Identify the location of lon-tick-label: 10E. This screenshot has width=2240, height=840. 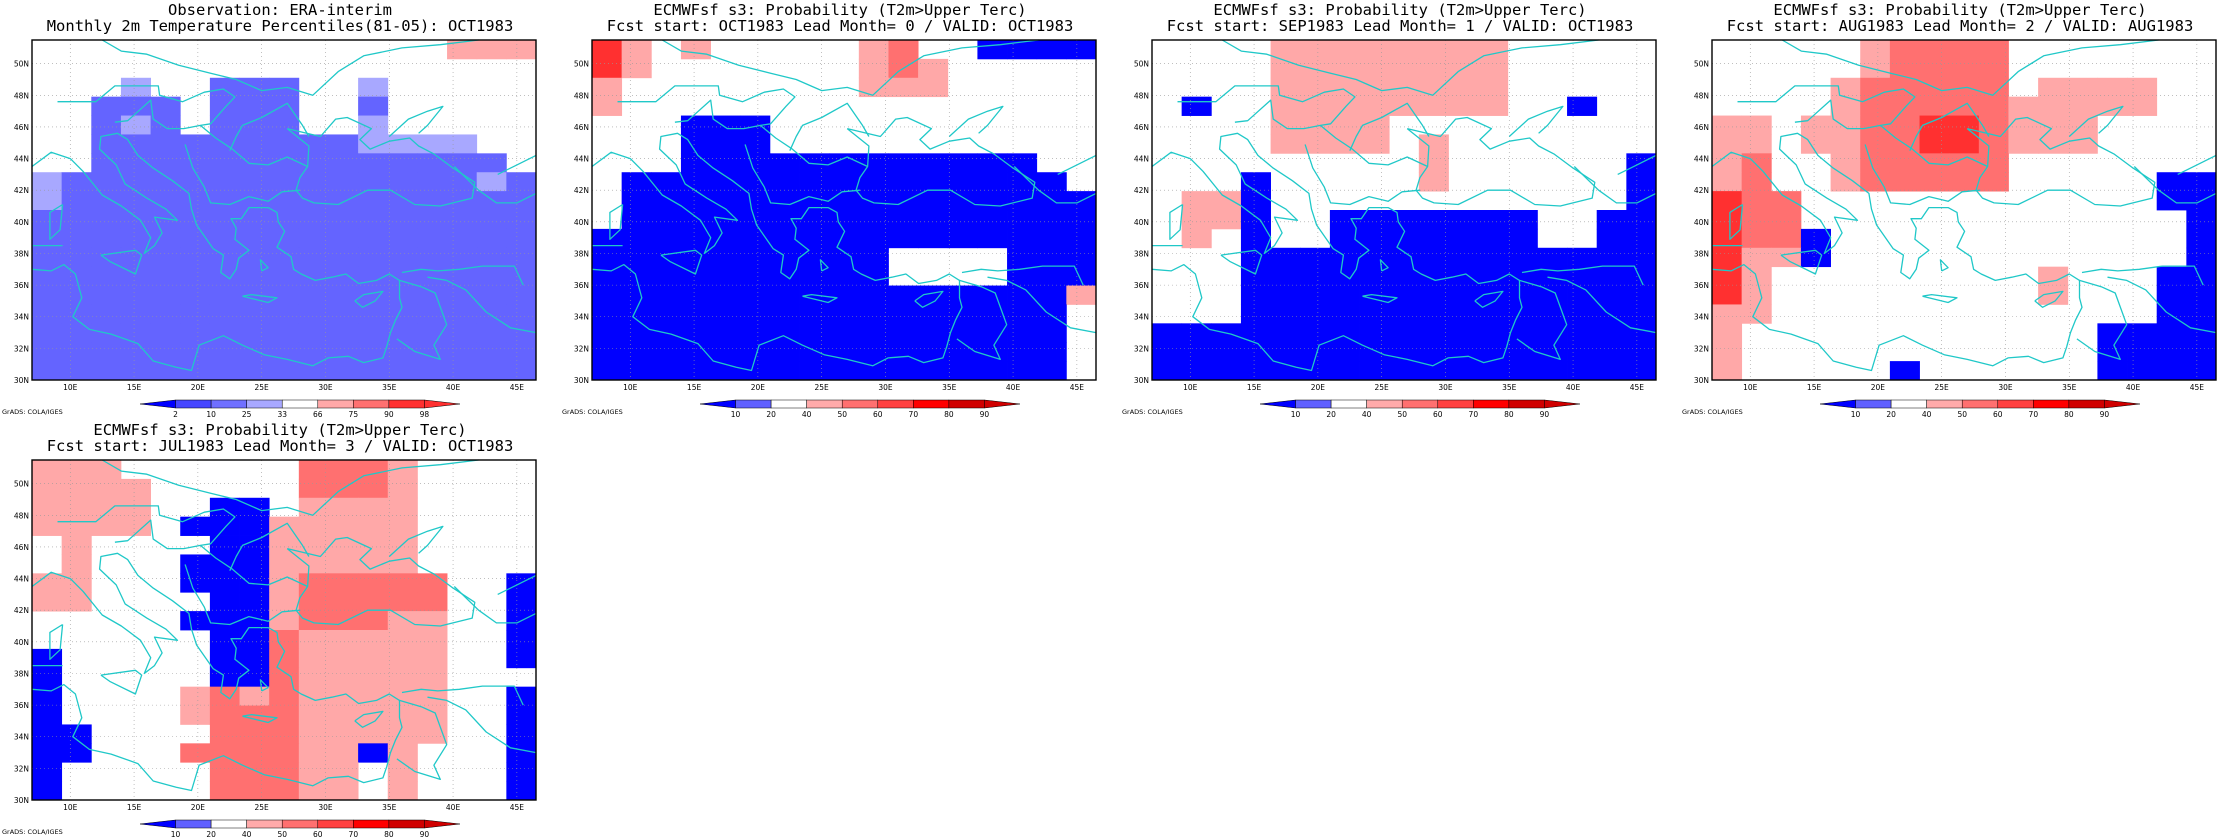
(1750, 387).